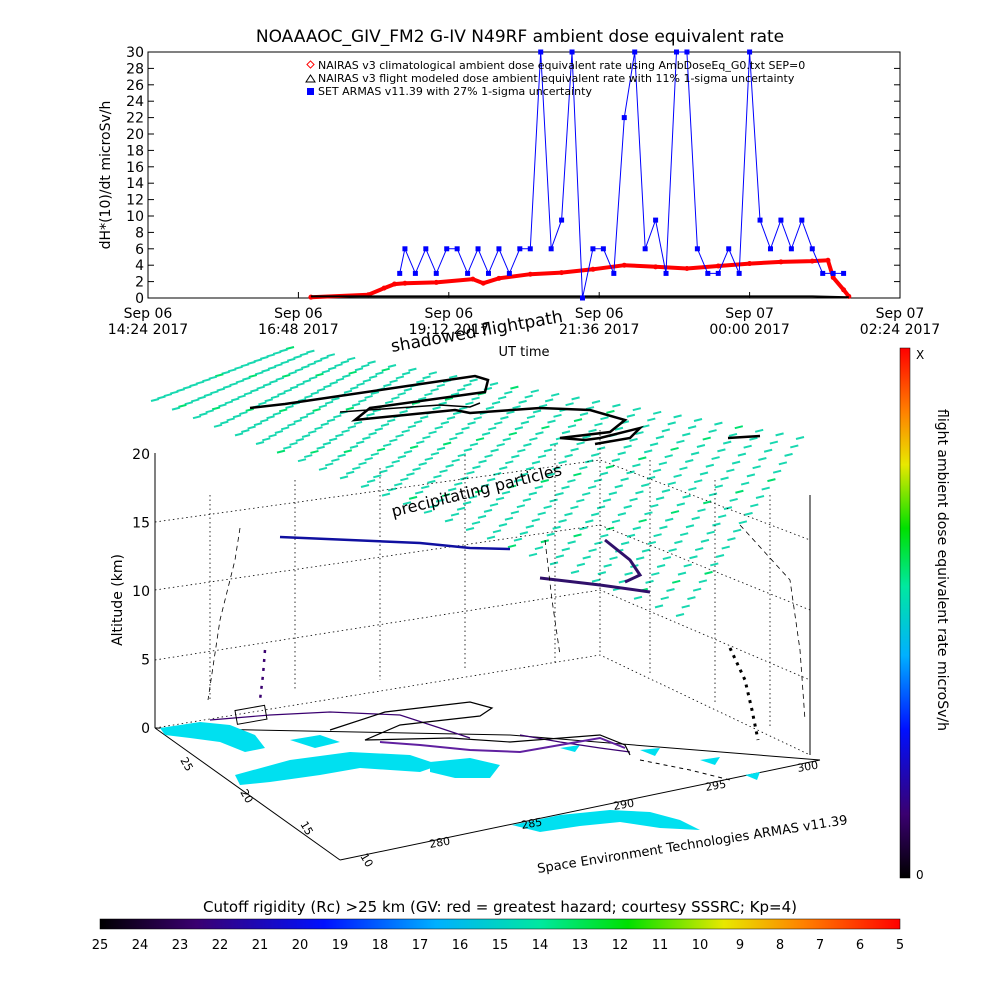 The height and width of the screenshot is (1000, 1000). I want to click on rigidity-tick-label: 20, so click(300, 945).